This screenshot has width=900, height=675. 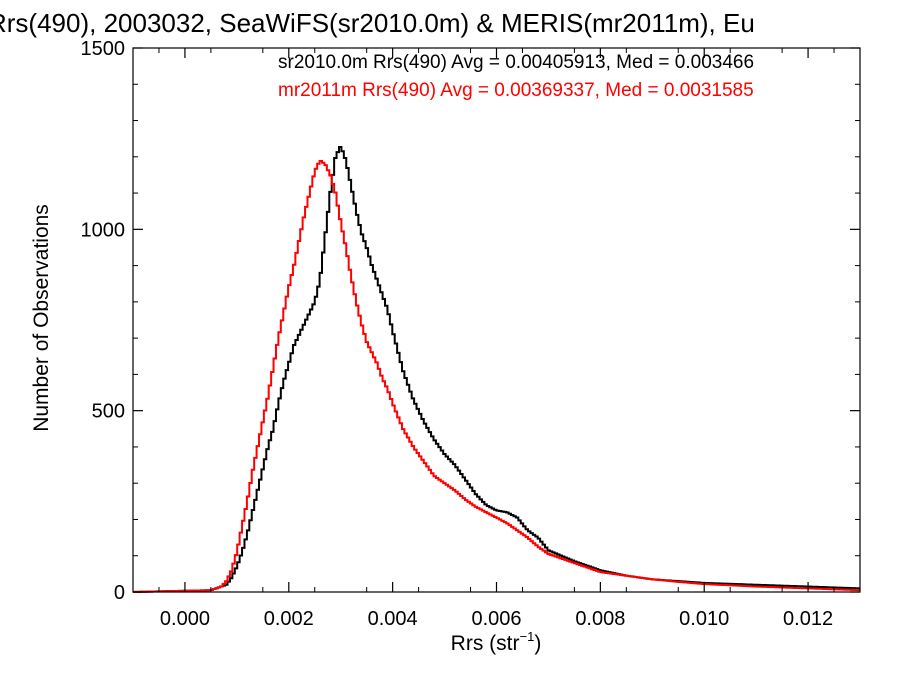 I want to click on x-axis-label-superscript: −1, so click(x=527, y=636).